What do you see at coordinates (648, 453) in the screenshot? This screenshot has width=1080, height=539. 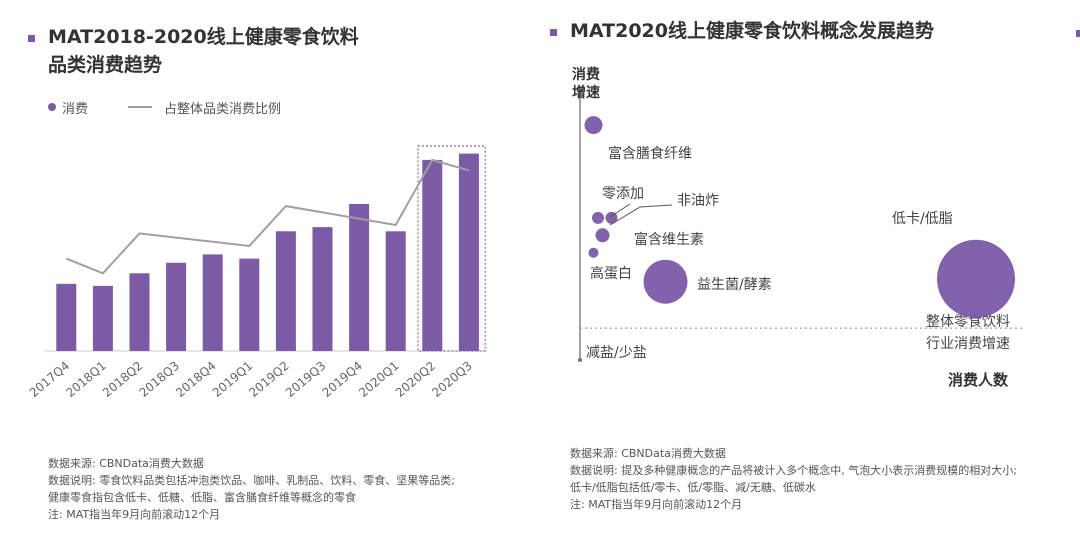 I see `right-note-source: 数据来源: CBNData消费大数据` at bounding box center [648, 453].